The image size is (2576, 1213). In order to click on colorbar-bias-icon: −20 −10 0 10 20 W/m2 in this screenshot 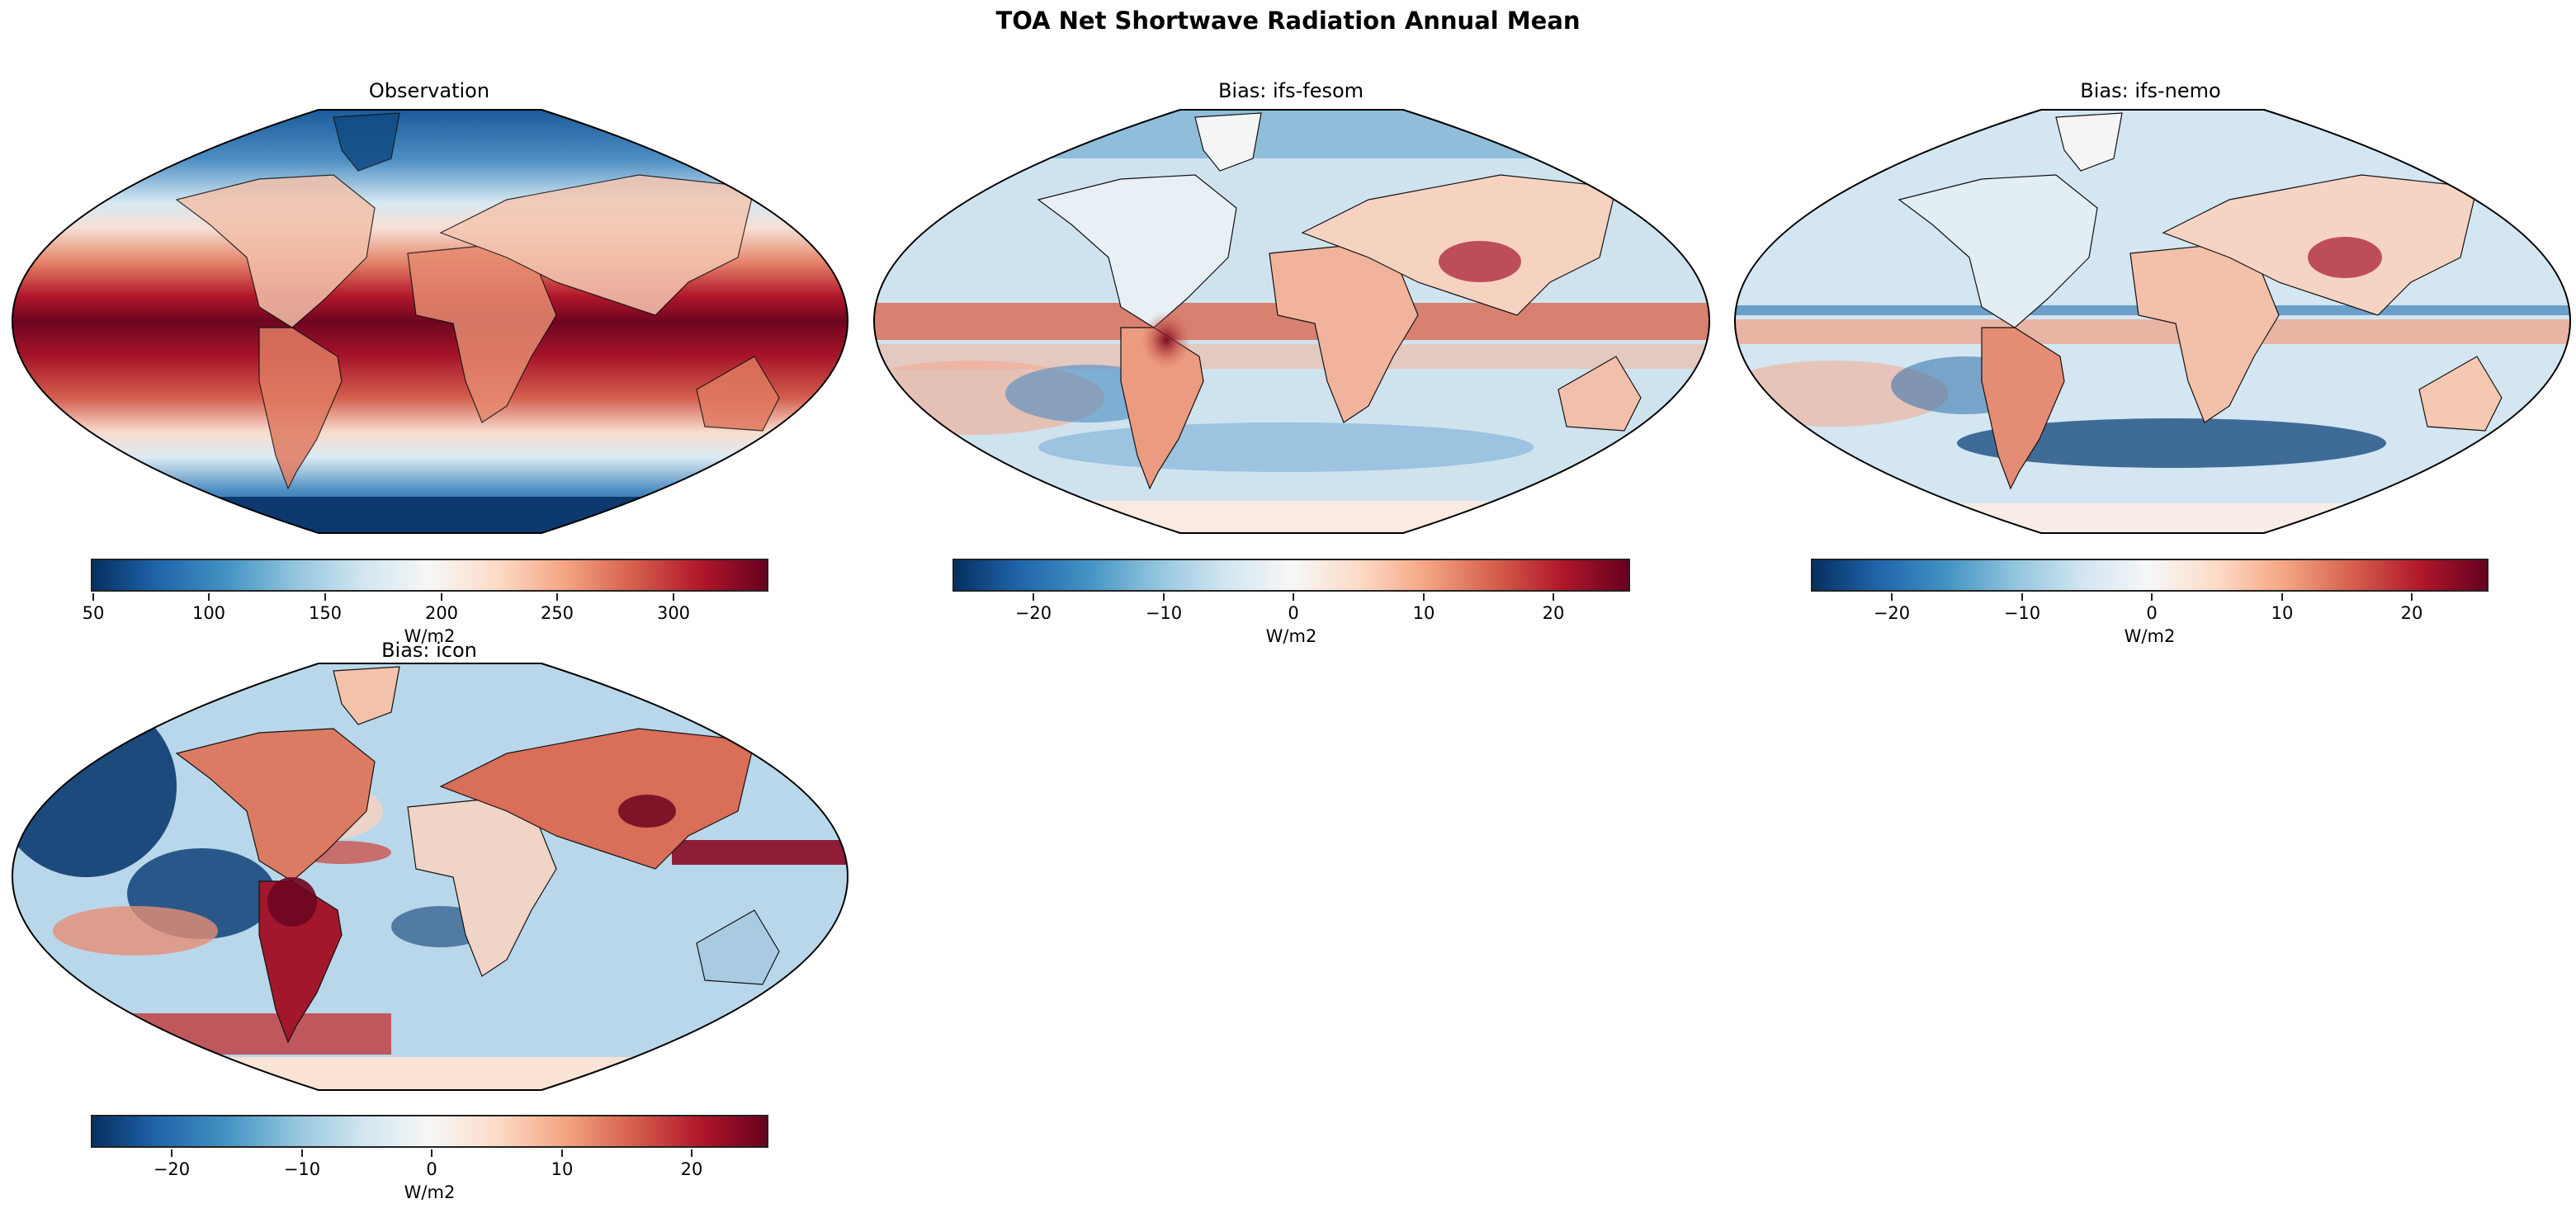, I will do `click(429, 1158)`.